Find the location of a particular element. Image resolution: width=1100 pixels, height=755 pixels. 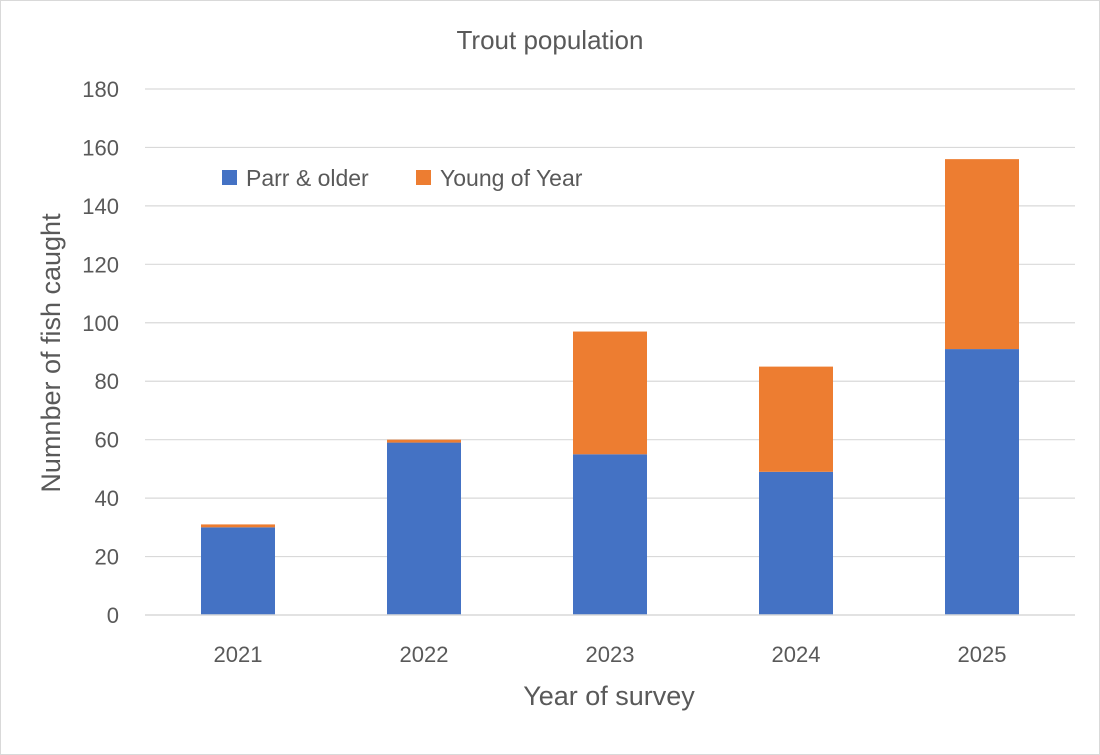

x-tick-label: 2024 is located at coordinates (796, 654).